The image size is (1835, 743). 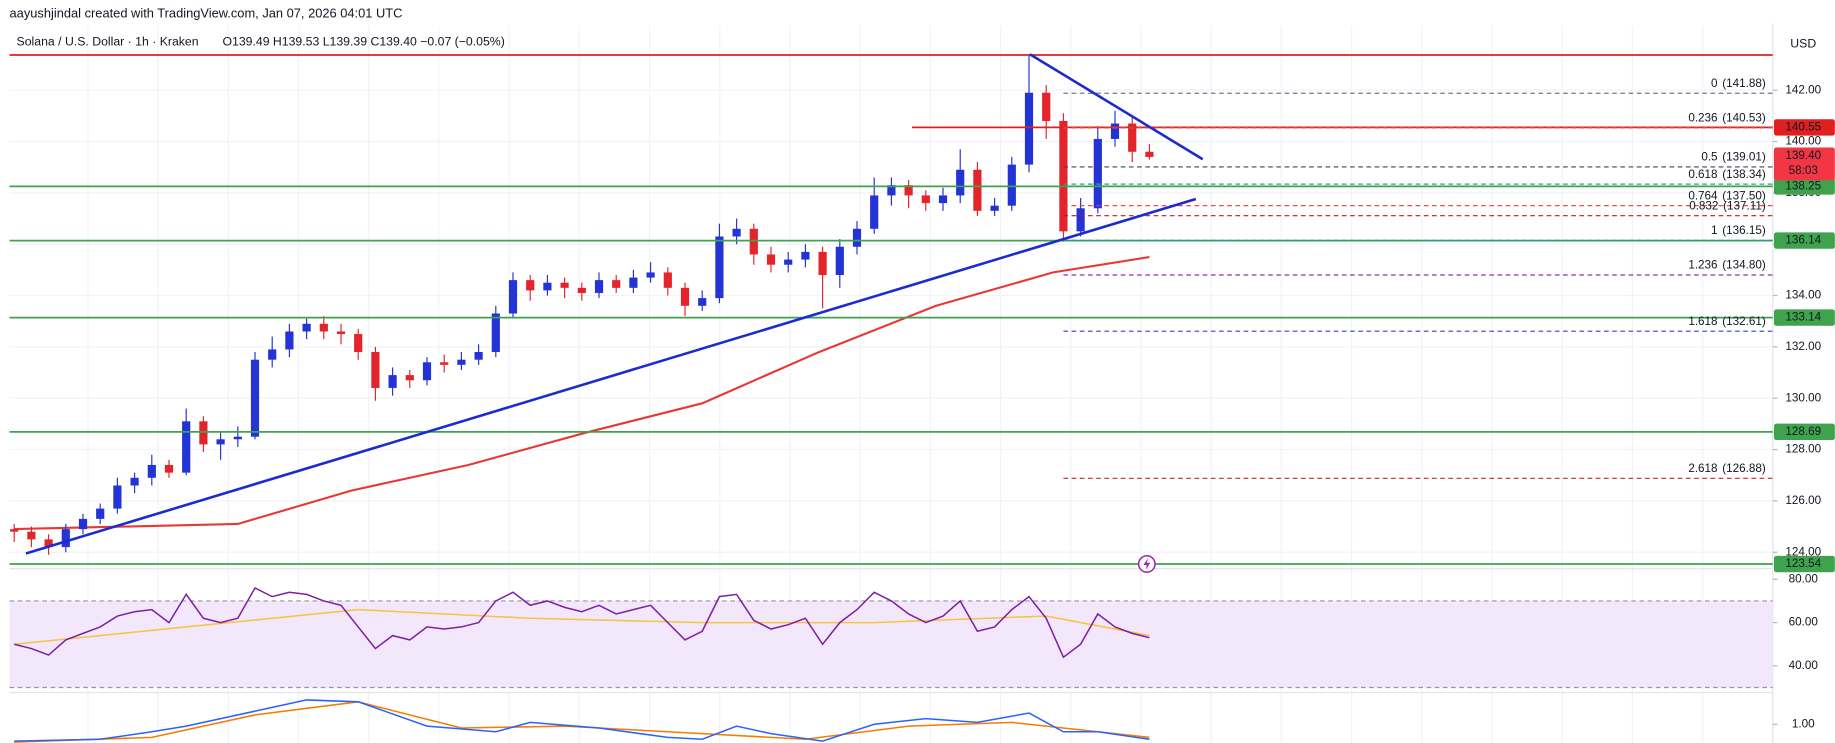 I want to click on level-label: 138.25, so click(x=1803, y=186).